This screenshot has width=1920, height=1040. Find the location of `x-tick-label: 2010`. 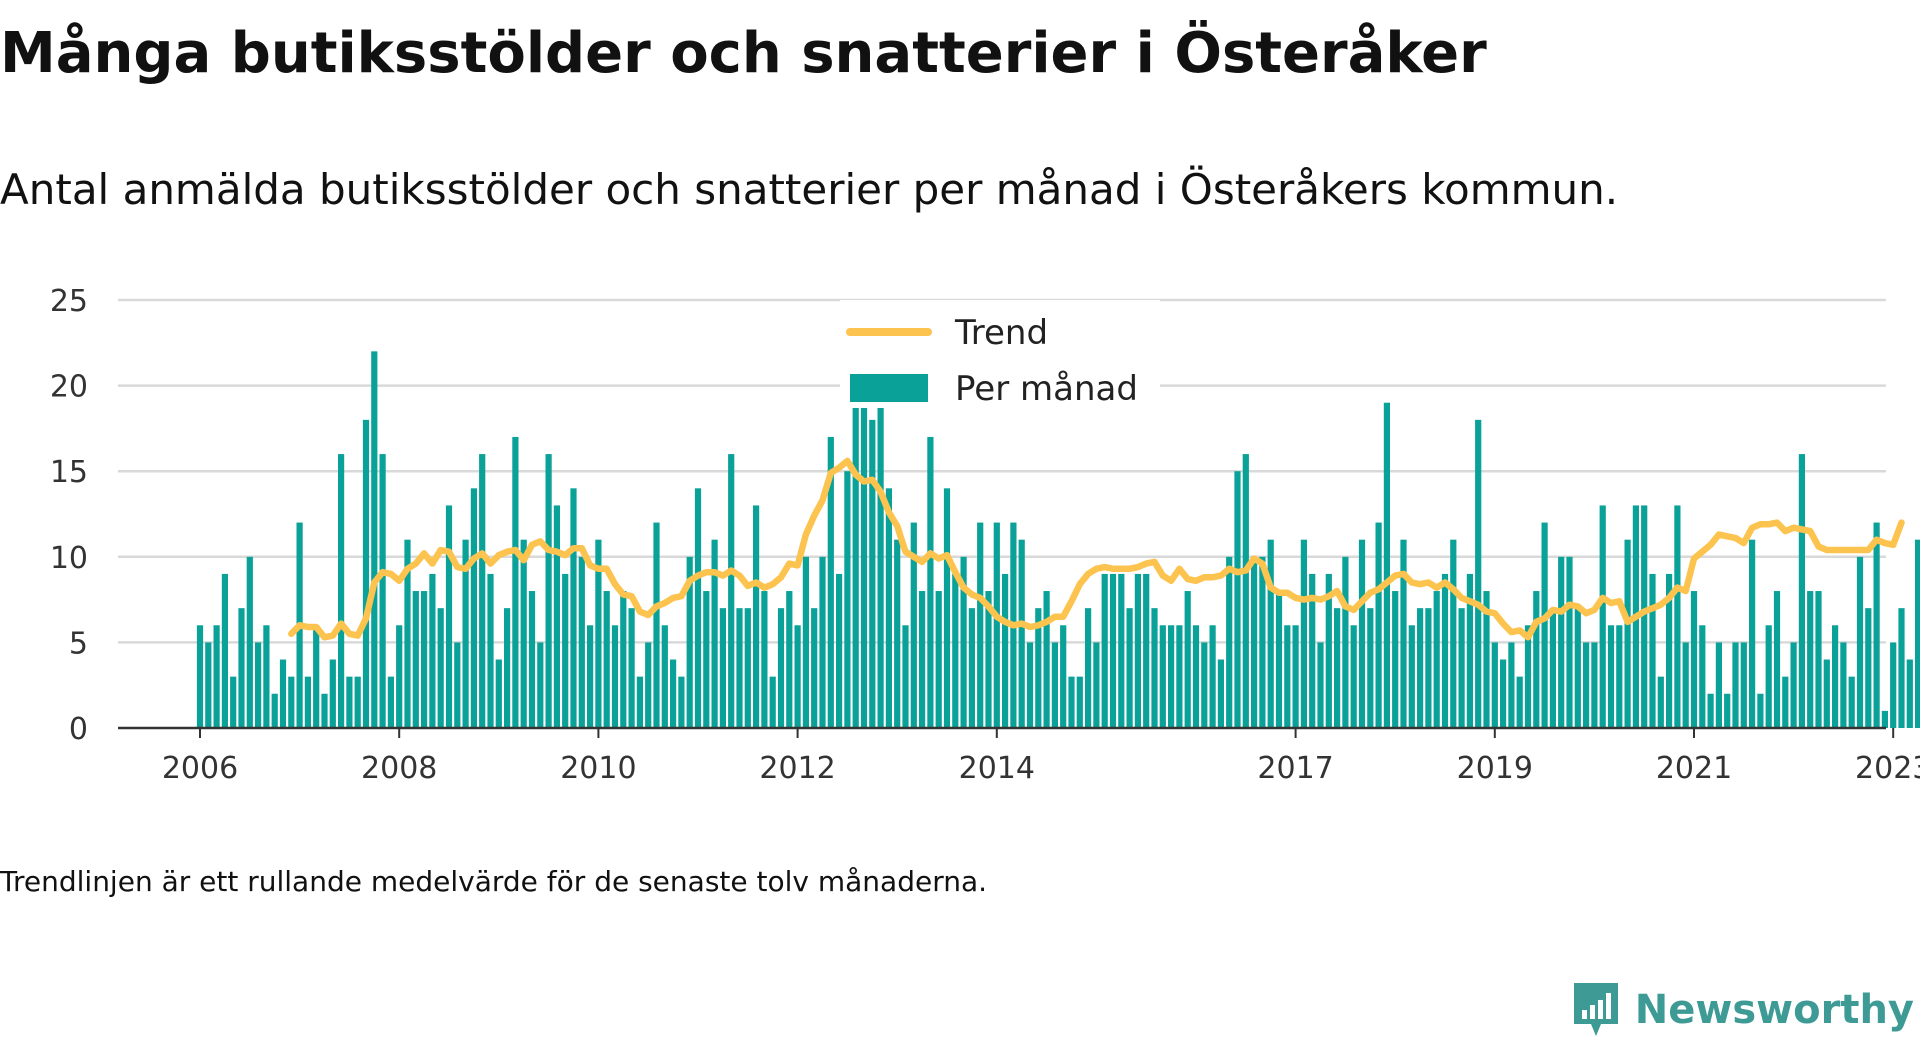

x-tick-label: 2010 is located at coordinates (598, 768).